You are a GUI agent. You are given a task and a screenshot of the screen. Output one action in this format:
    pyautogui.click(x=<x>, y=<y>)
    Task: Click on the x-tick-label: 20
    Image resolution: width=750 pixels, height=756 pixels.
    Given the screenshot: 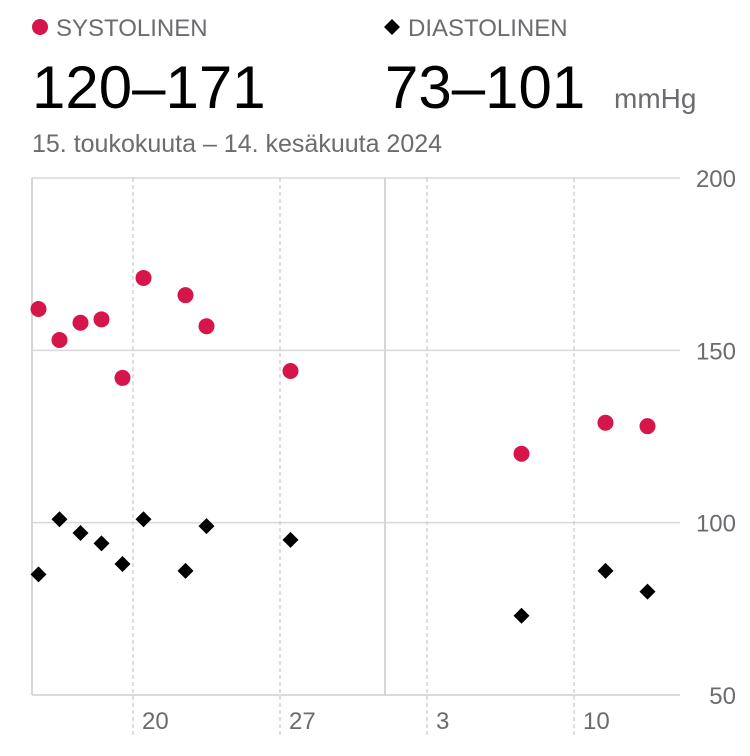 What is the action you would take?
    pyautogui.click(x=155, y=721)
    